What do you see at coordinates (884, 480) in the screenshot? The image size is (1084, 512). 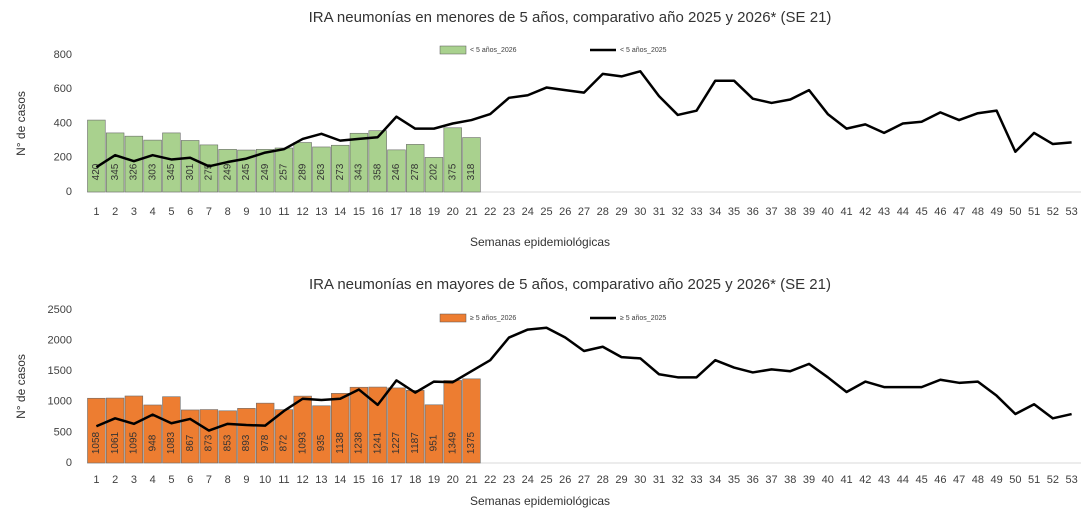 I see `x-tick-label: 43` at bounding box center [884, 480].